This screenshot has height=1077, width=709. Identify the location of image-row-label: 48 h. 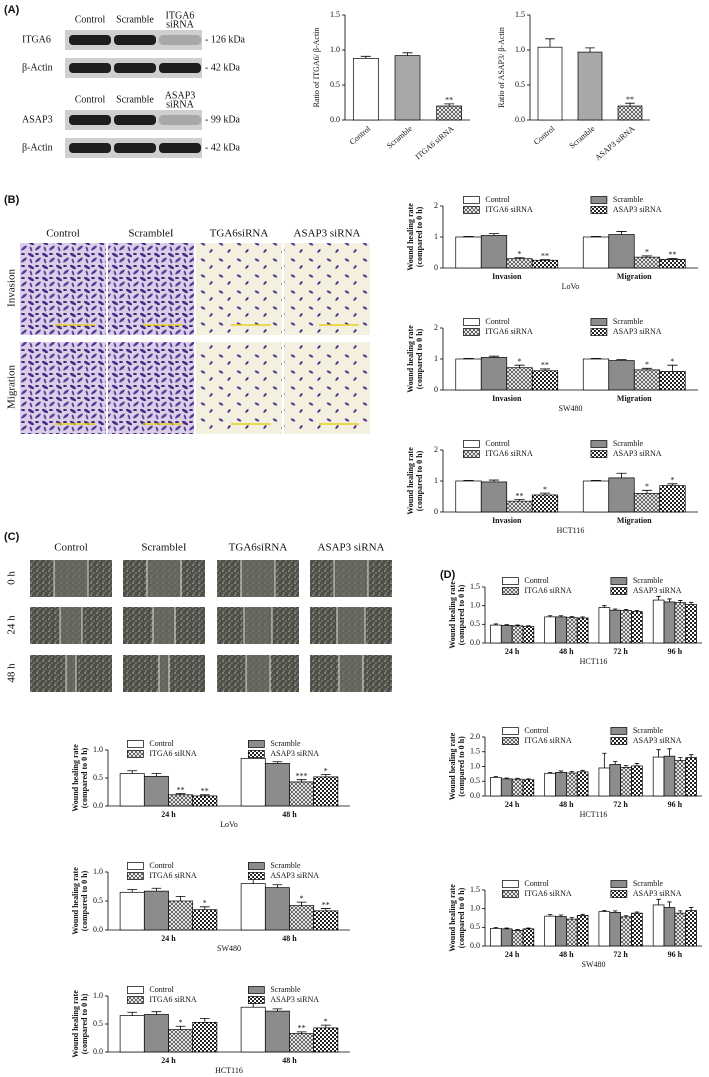
(12, 673).